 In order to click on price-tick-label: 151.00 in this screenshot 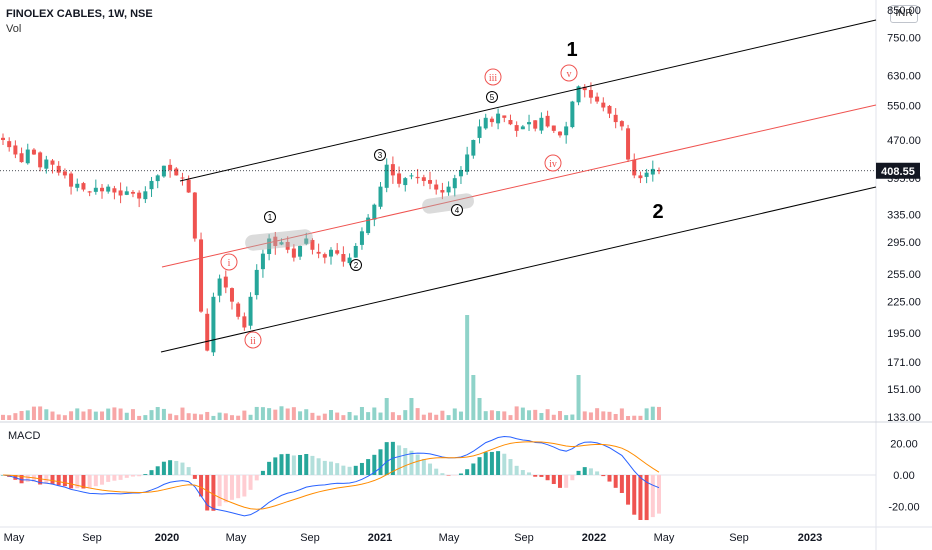, I will do `click(904, 390)`.